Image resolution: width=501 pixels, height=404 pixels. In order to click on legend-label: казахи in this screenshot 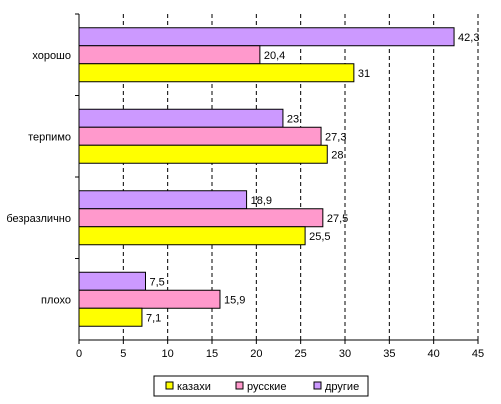, I will do `click(194, 387)`.